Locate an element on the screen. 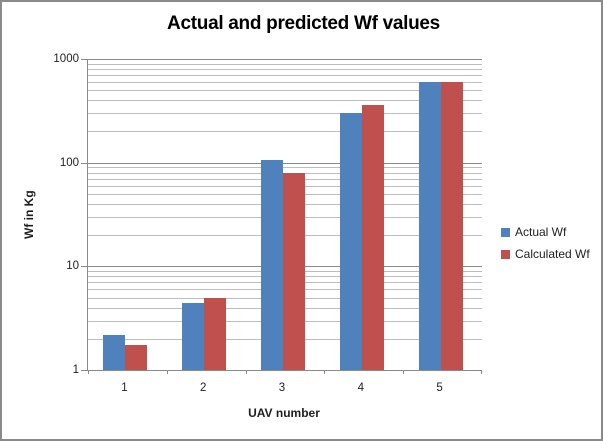  legend-label-actual: Actual Wf is located at coordinates (541, 232).